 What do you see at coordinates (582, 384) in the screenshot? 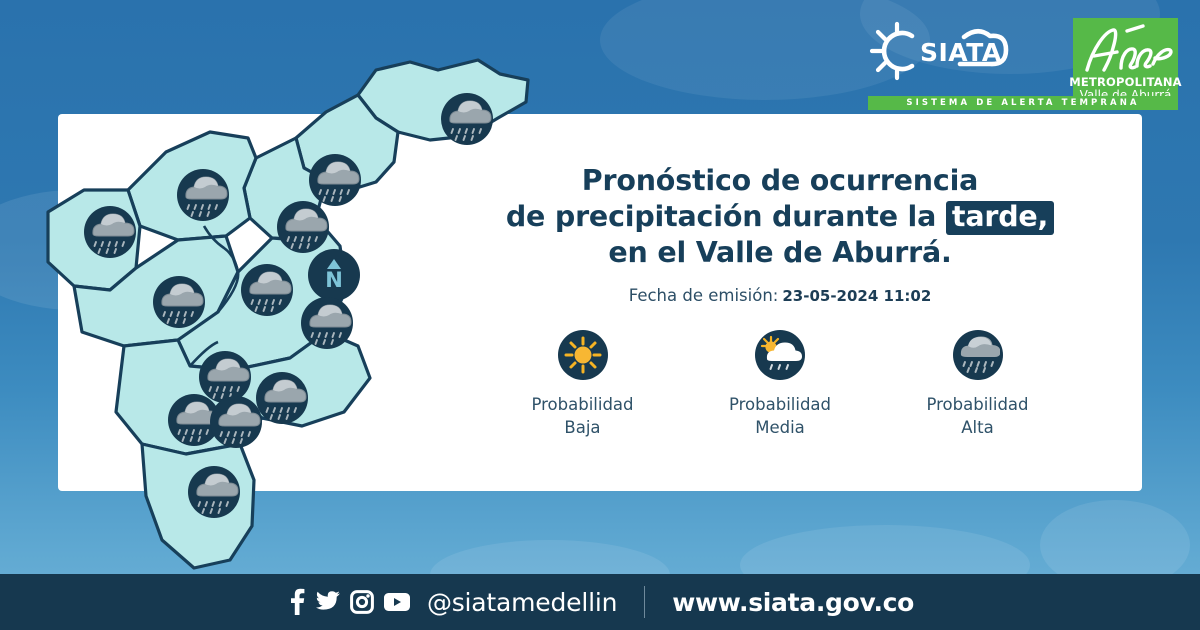
I see `legend-item-baja: Probabilidad Baja` at bounding box center [582, 384].